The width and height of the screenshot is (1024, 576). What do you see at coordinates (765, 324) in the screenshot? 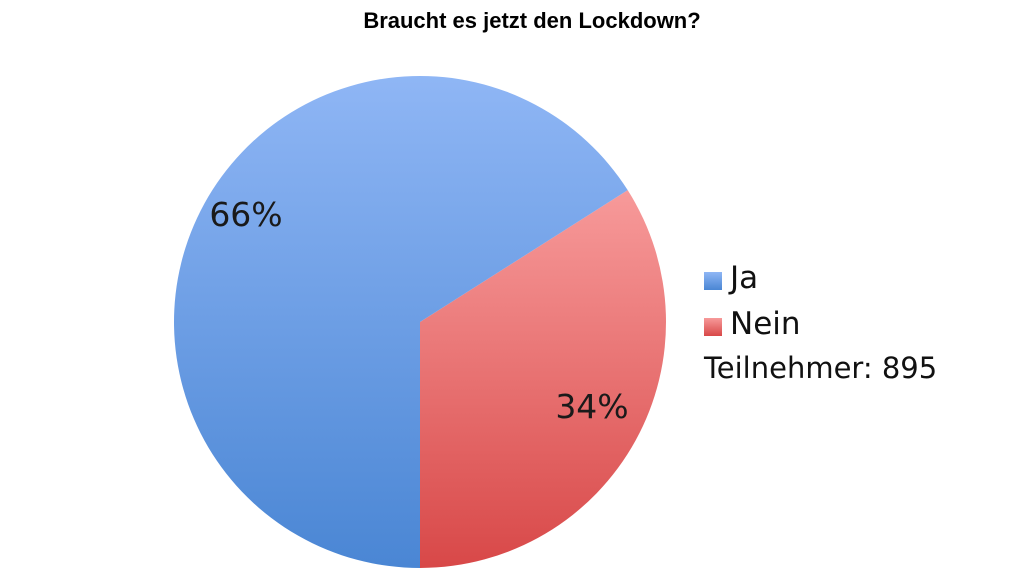
I see `legend-label-nein: Nein` at bounding box center [765, 324].